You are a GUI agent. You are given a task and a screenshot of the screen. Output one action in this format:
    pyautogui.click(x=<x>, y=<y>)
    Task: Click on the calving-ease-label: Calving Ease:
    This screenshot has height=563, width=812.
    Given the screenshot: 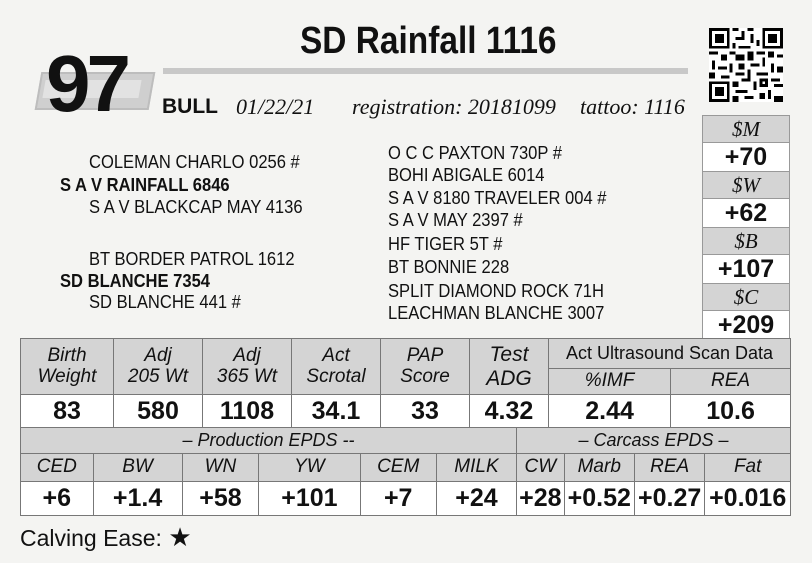 What is the action you would take?
    pyautogui.click(x=91, y=538)
    